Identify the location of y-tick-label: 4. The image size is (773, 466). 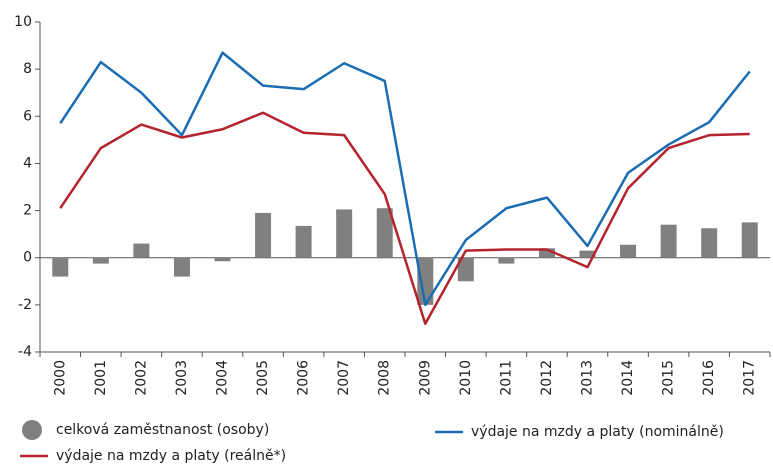
(27, 163).